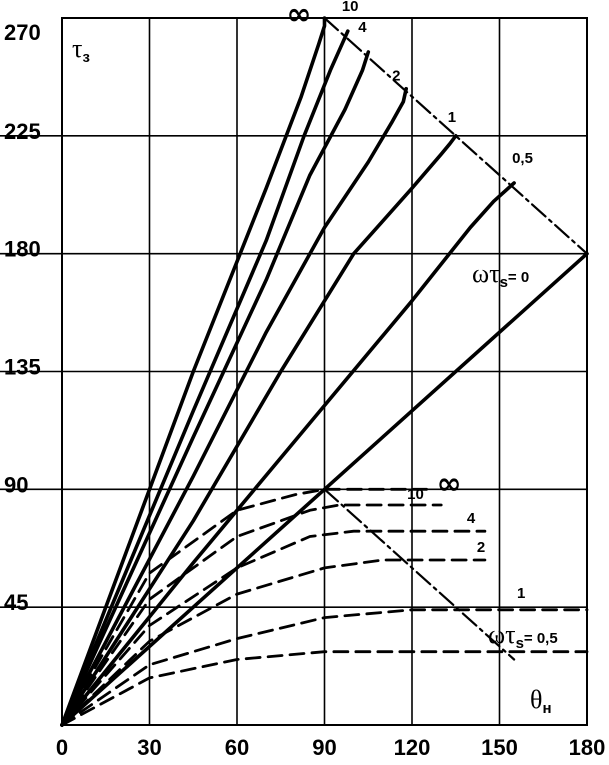 Image resolution: width=609 pixels, height=765 pixels. Describe the element at coordinates (521, 593) in the screenshot. I see `dashed-series-label: 1` at that location.